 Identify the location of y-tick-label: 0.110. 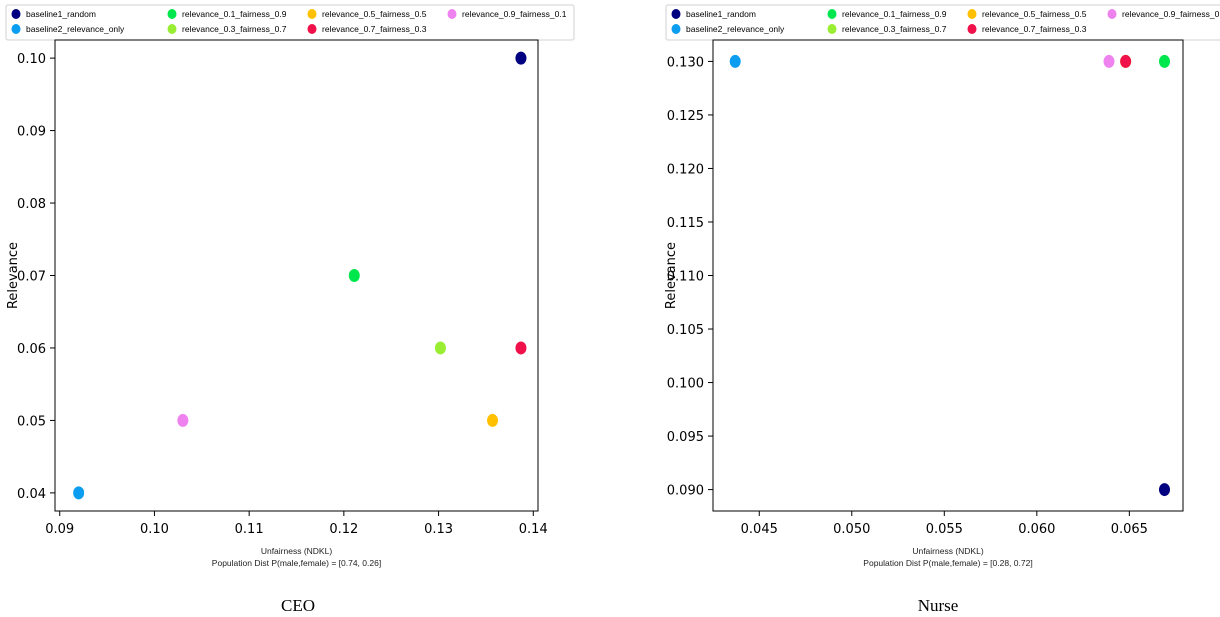
(685, 277).